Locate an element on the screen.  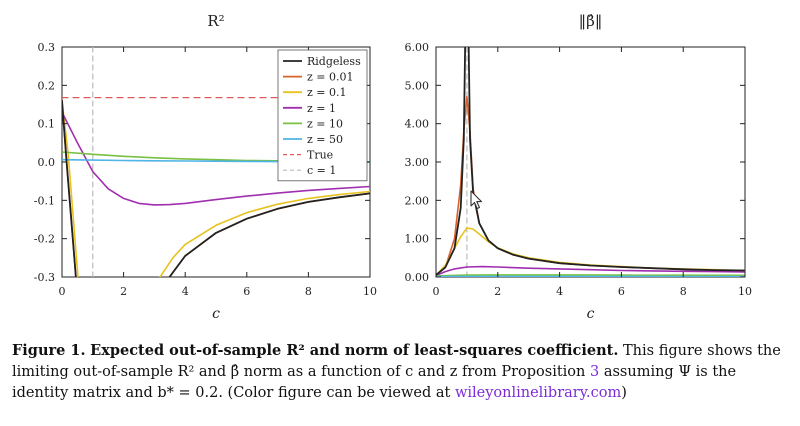
r2-chart-title: R² is located at coordinates (215, 21).